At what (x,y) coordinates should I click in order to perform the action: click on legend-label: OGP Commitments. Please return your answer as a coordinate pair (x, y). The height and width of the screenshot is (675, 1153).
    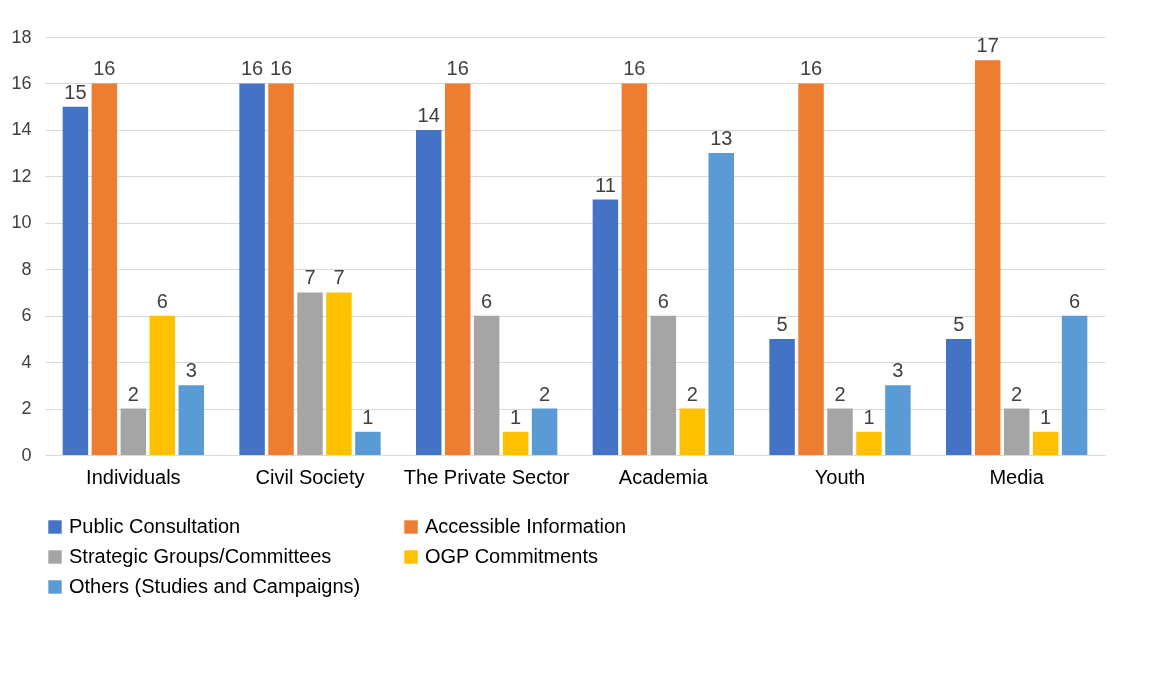
    Looking at the image, I should click on (511, 556).